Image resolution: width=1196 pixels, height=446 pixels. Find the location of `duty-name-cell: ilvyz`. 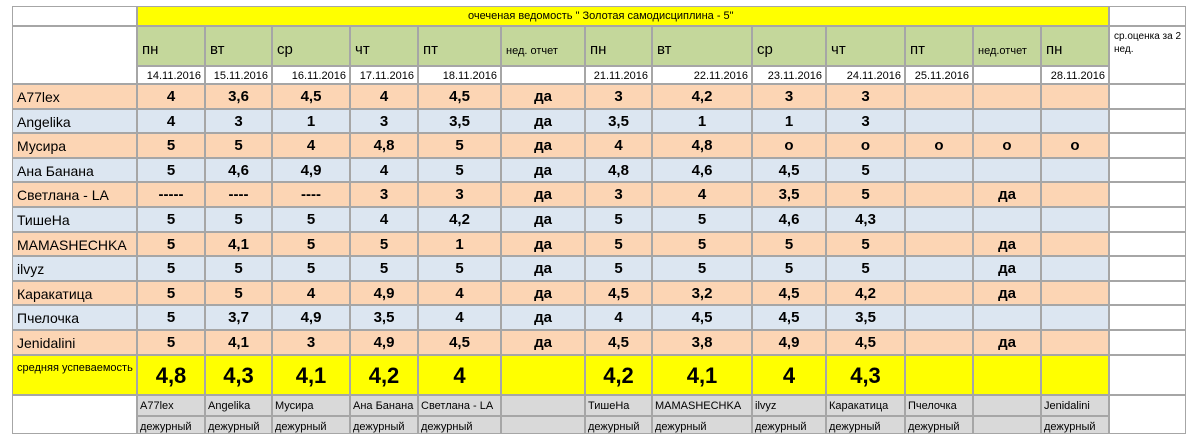

duty-name-cell: ilvyz is located at coordinates (789, 405).